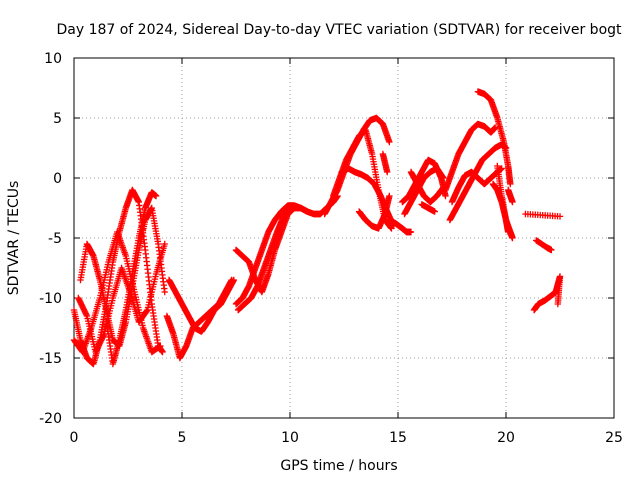 Image resolution: width=640 pixels, height=480 pixels. What do you see at coordinates (427, 187) in the screenshot?
I see `series-arc19` at bounding box center [427, 187].